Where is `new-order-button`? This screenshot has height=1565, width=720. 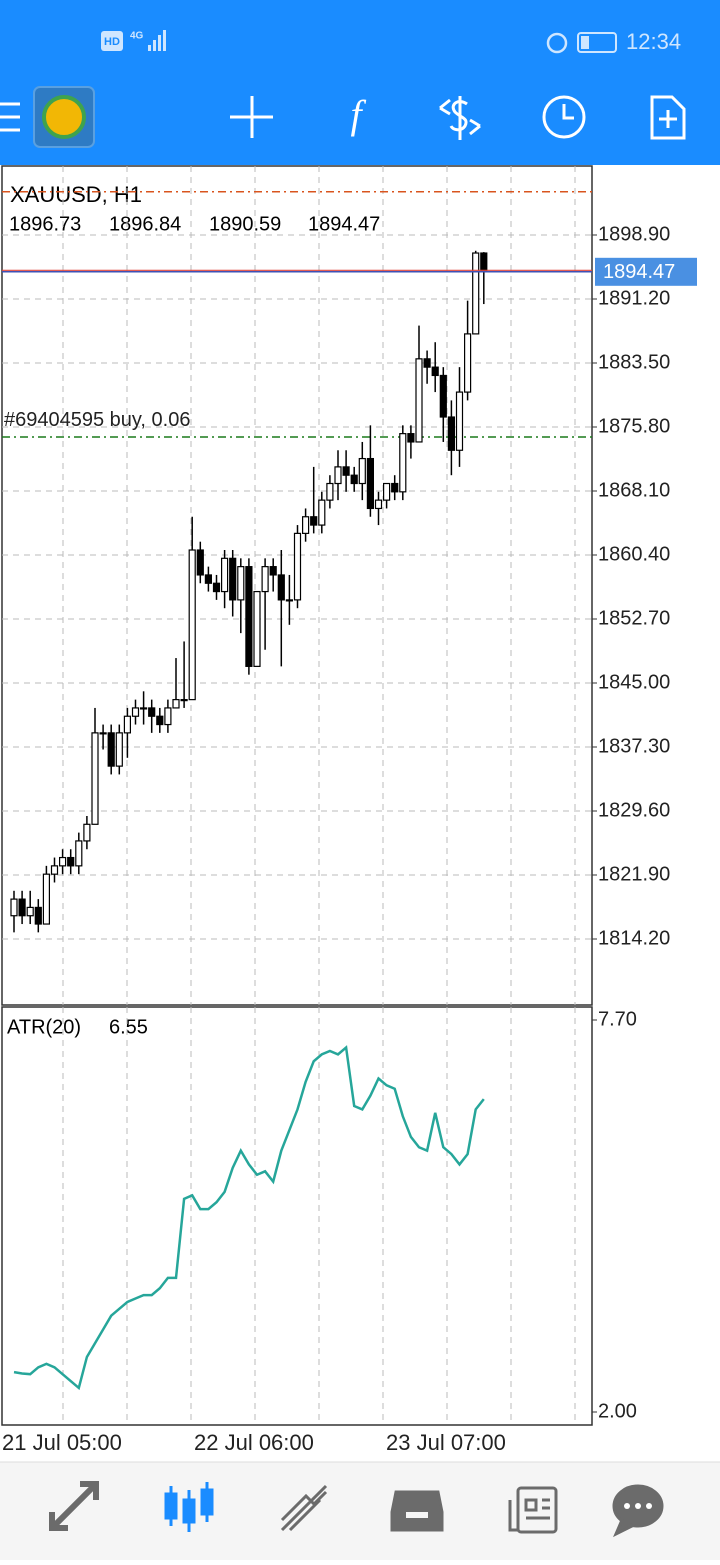
new-order-button is located at coordinates (668, 117).